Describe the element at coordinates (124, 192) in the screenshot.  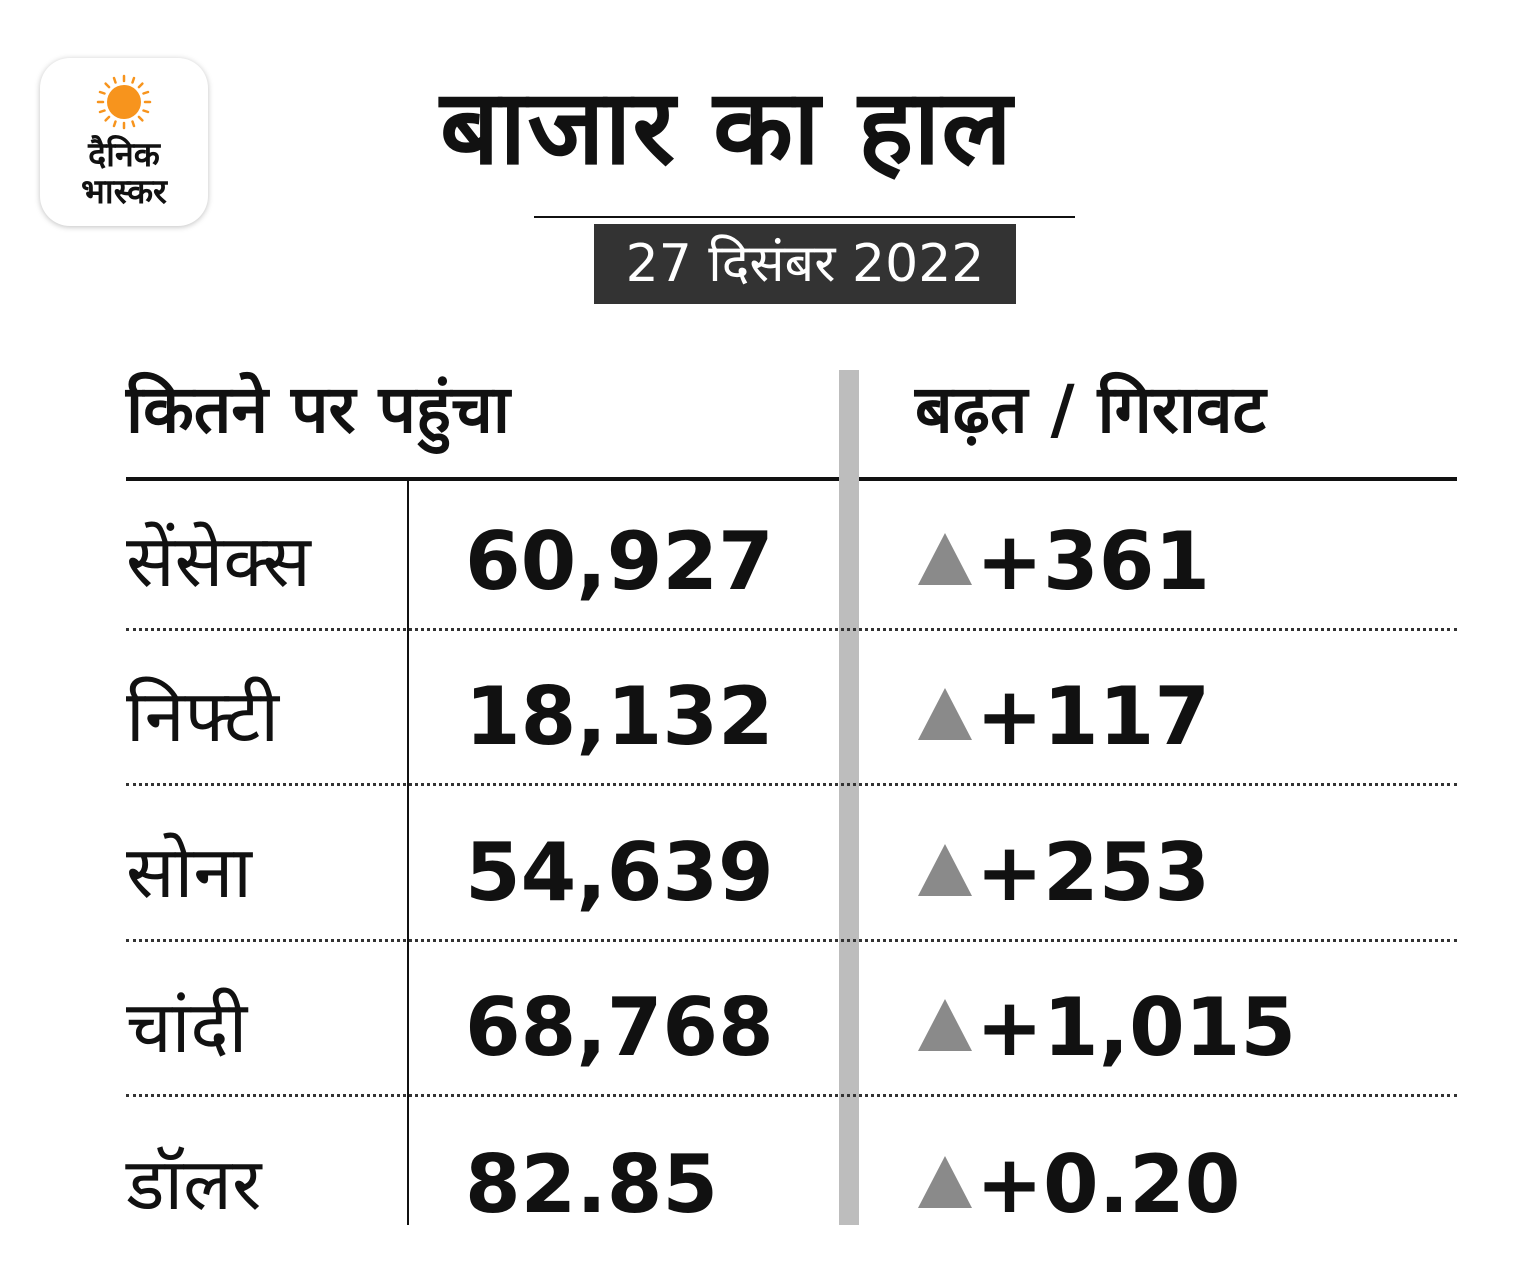
I see `logo-line2: भास्कर` at that location.